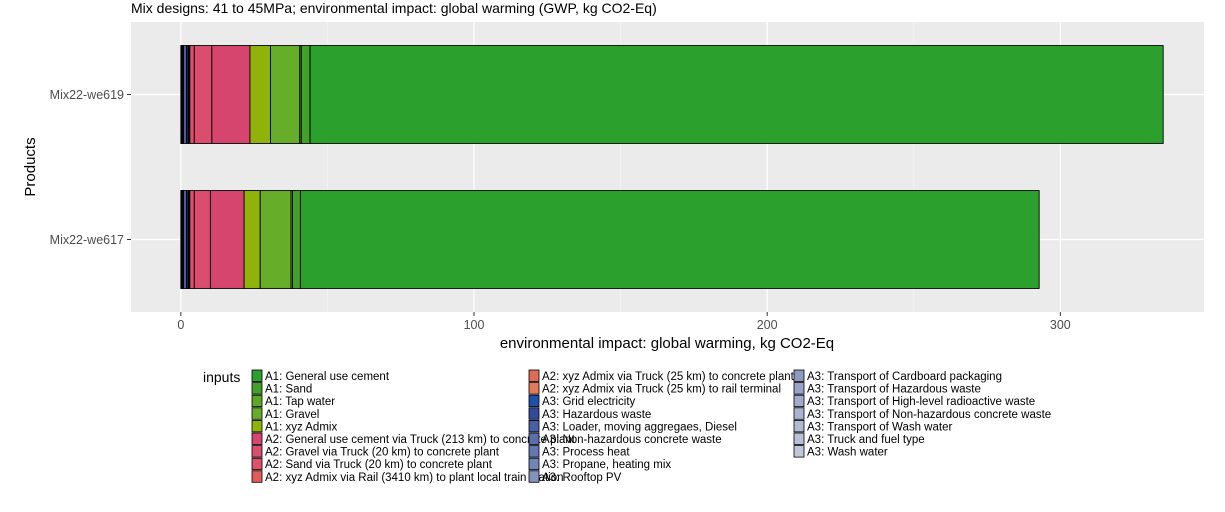  I want to click on legend-label: A1: Sand, so click(288, 390).